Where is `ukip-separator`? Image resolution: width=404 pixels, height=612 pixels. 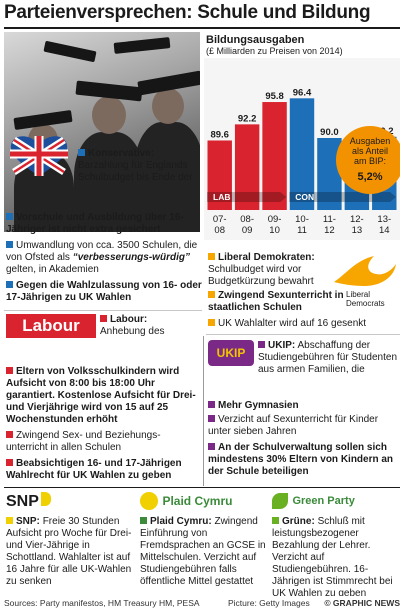
ukip-separator is located at coordinates (303, 334).